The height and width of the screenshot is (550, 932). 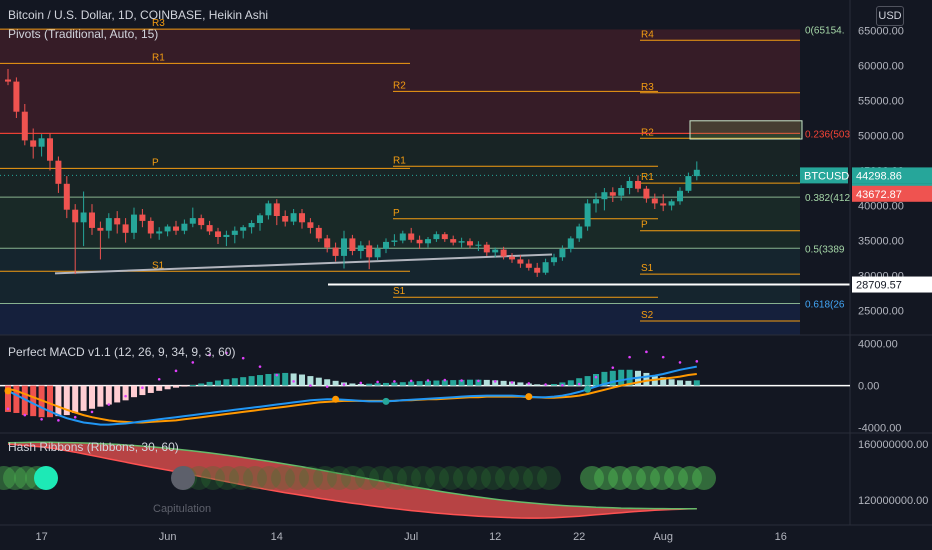 I want to click on price-tick-label: 65000.00, so click(x=881, y=32).